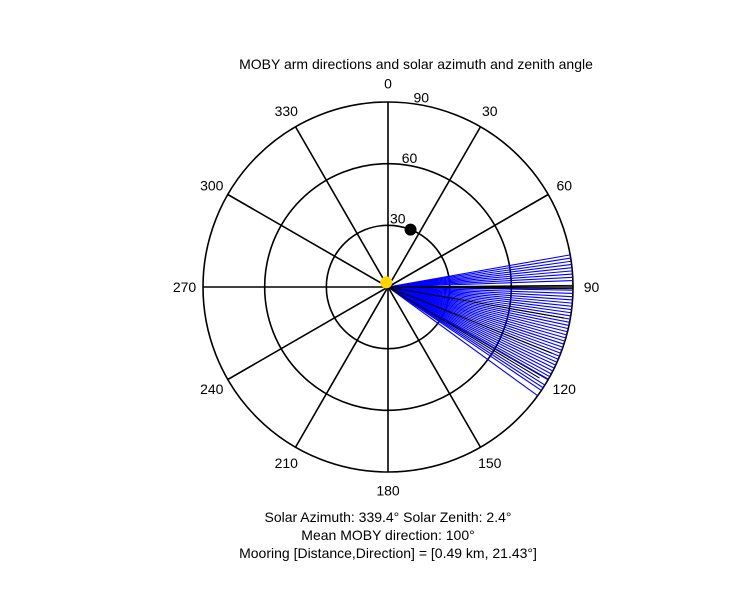 The height and width of the screenshot is (600, 750). What do you see at coordinates (565, 389) in the screenshot?
I see `angle-tick-label-120: 120` at bounding box center [565, 389].